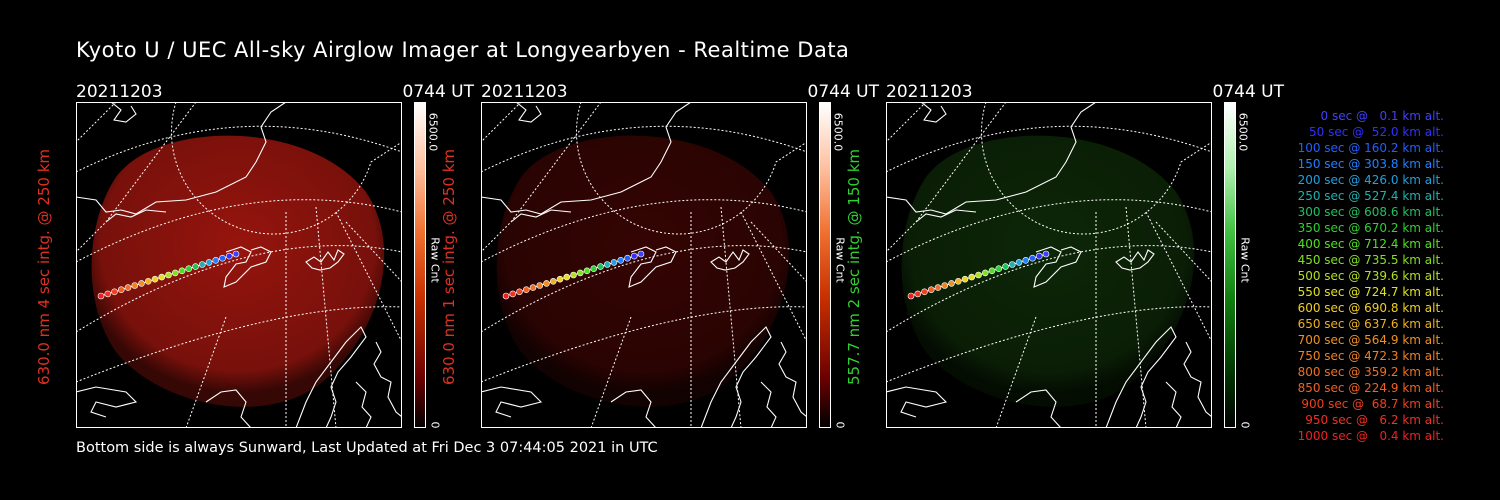  What do you see at coordinates (449, 267) in the screenshot?
I see `panel-ylabel-text: 630.0 nm 1 sec intg. @ 250 km` at bounding box center [449, 267].